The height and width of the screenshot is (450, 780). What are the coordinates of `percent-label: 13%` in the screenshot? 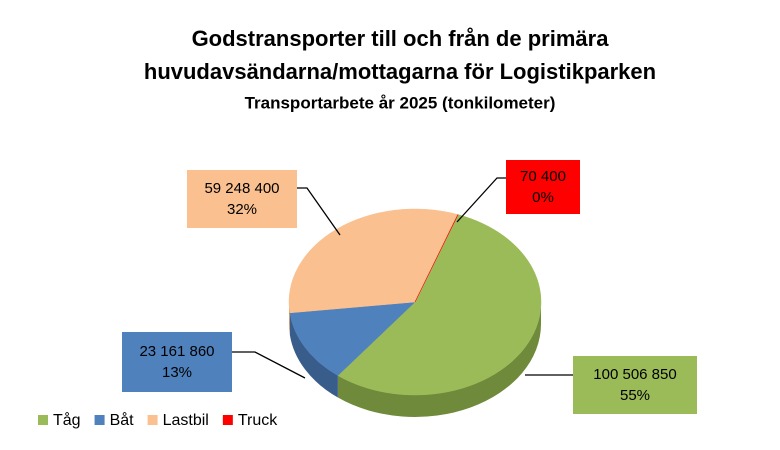 It's located at (177, 372).